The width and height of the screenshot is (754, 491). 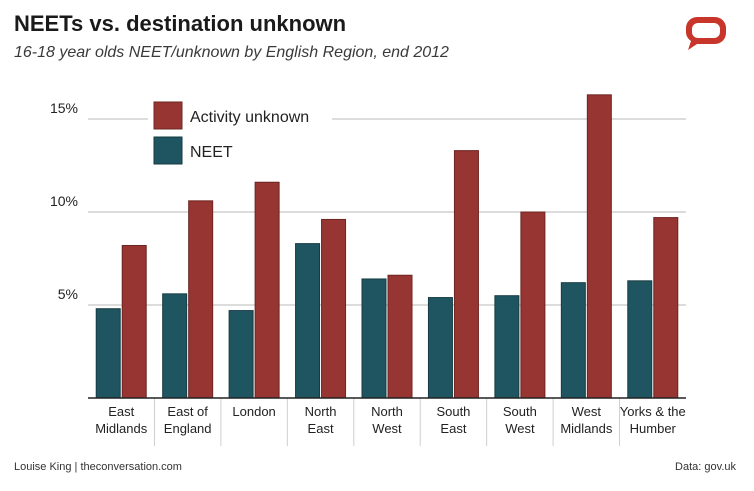 What do you see at coordinates (64, 201) in the screenshot?
I see `y-tick-label-10: 10%` at bounding box center [64, 201].